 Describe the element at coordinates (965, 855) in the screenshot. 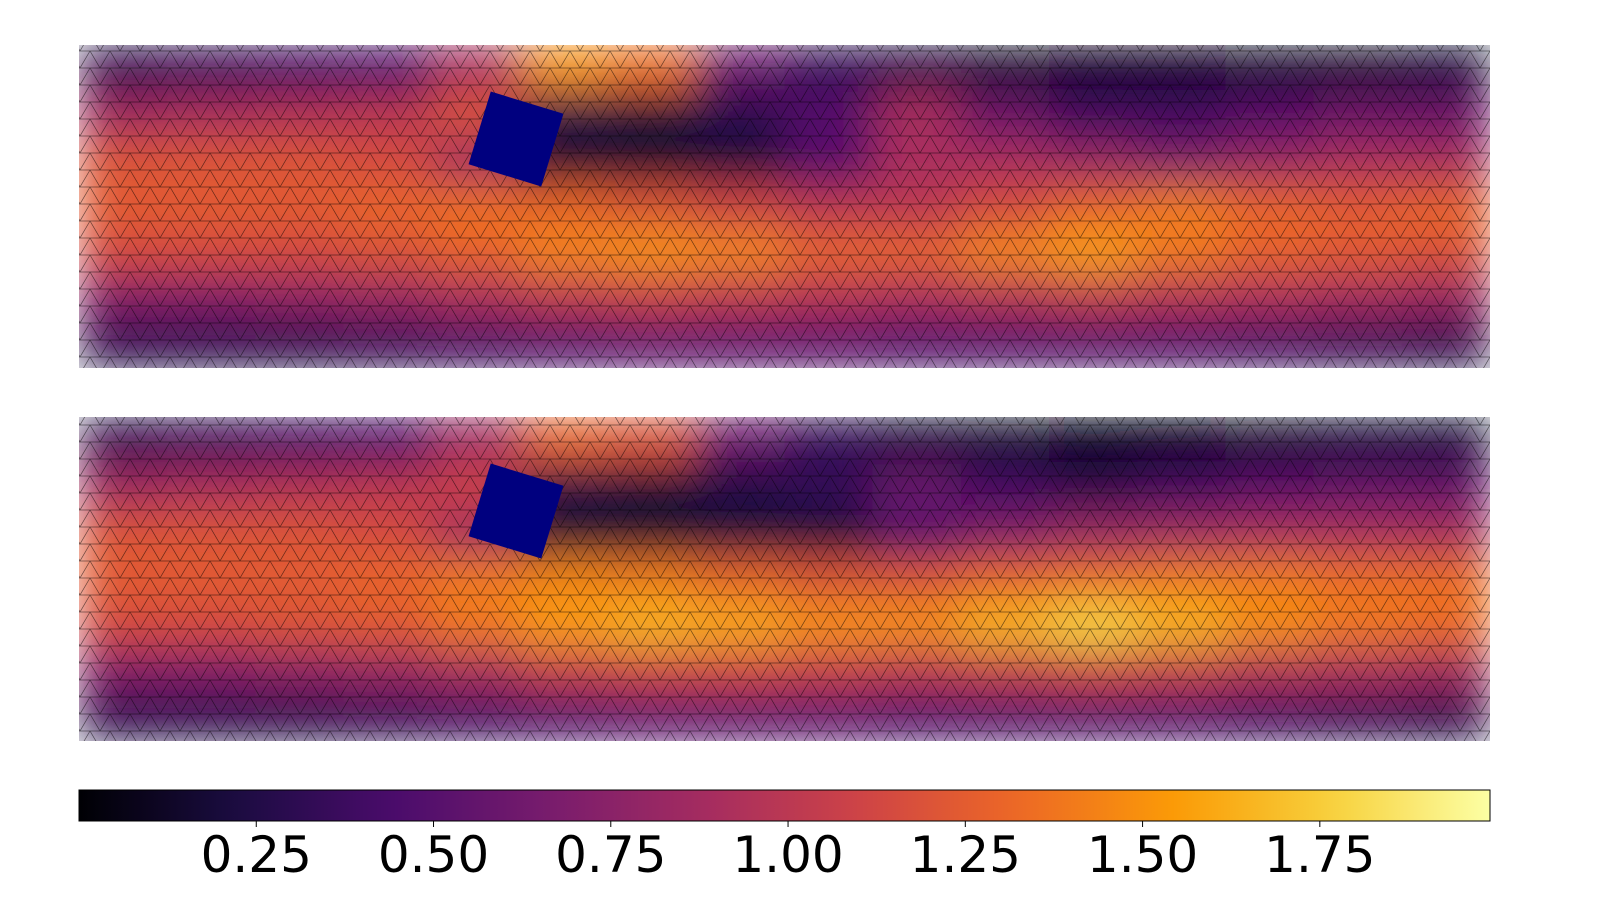

I see `colorbar-tick-label: 1.25` at that location.